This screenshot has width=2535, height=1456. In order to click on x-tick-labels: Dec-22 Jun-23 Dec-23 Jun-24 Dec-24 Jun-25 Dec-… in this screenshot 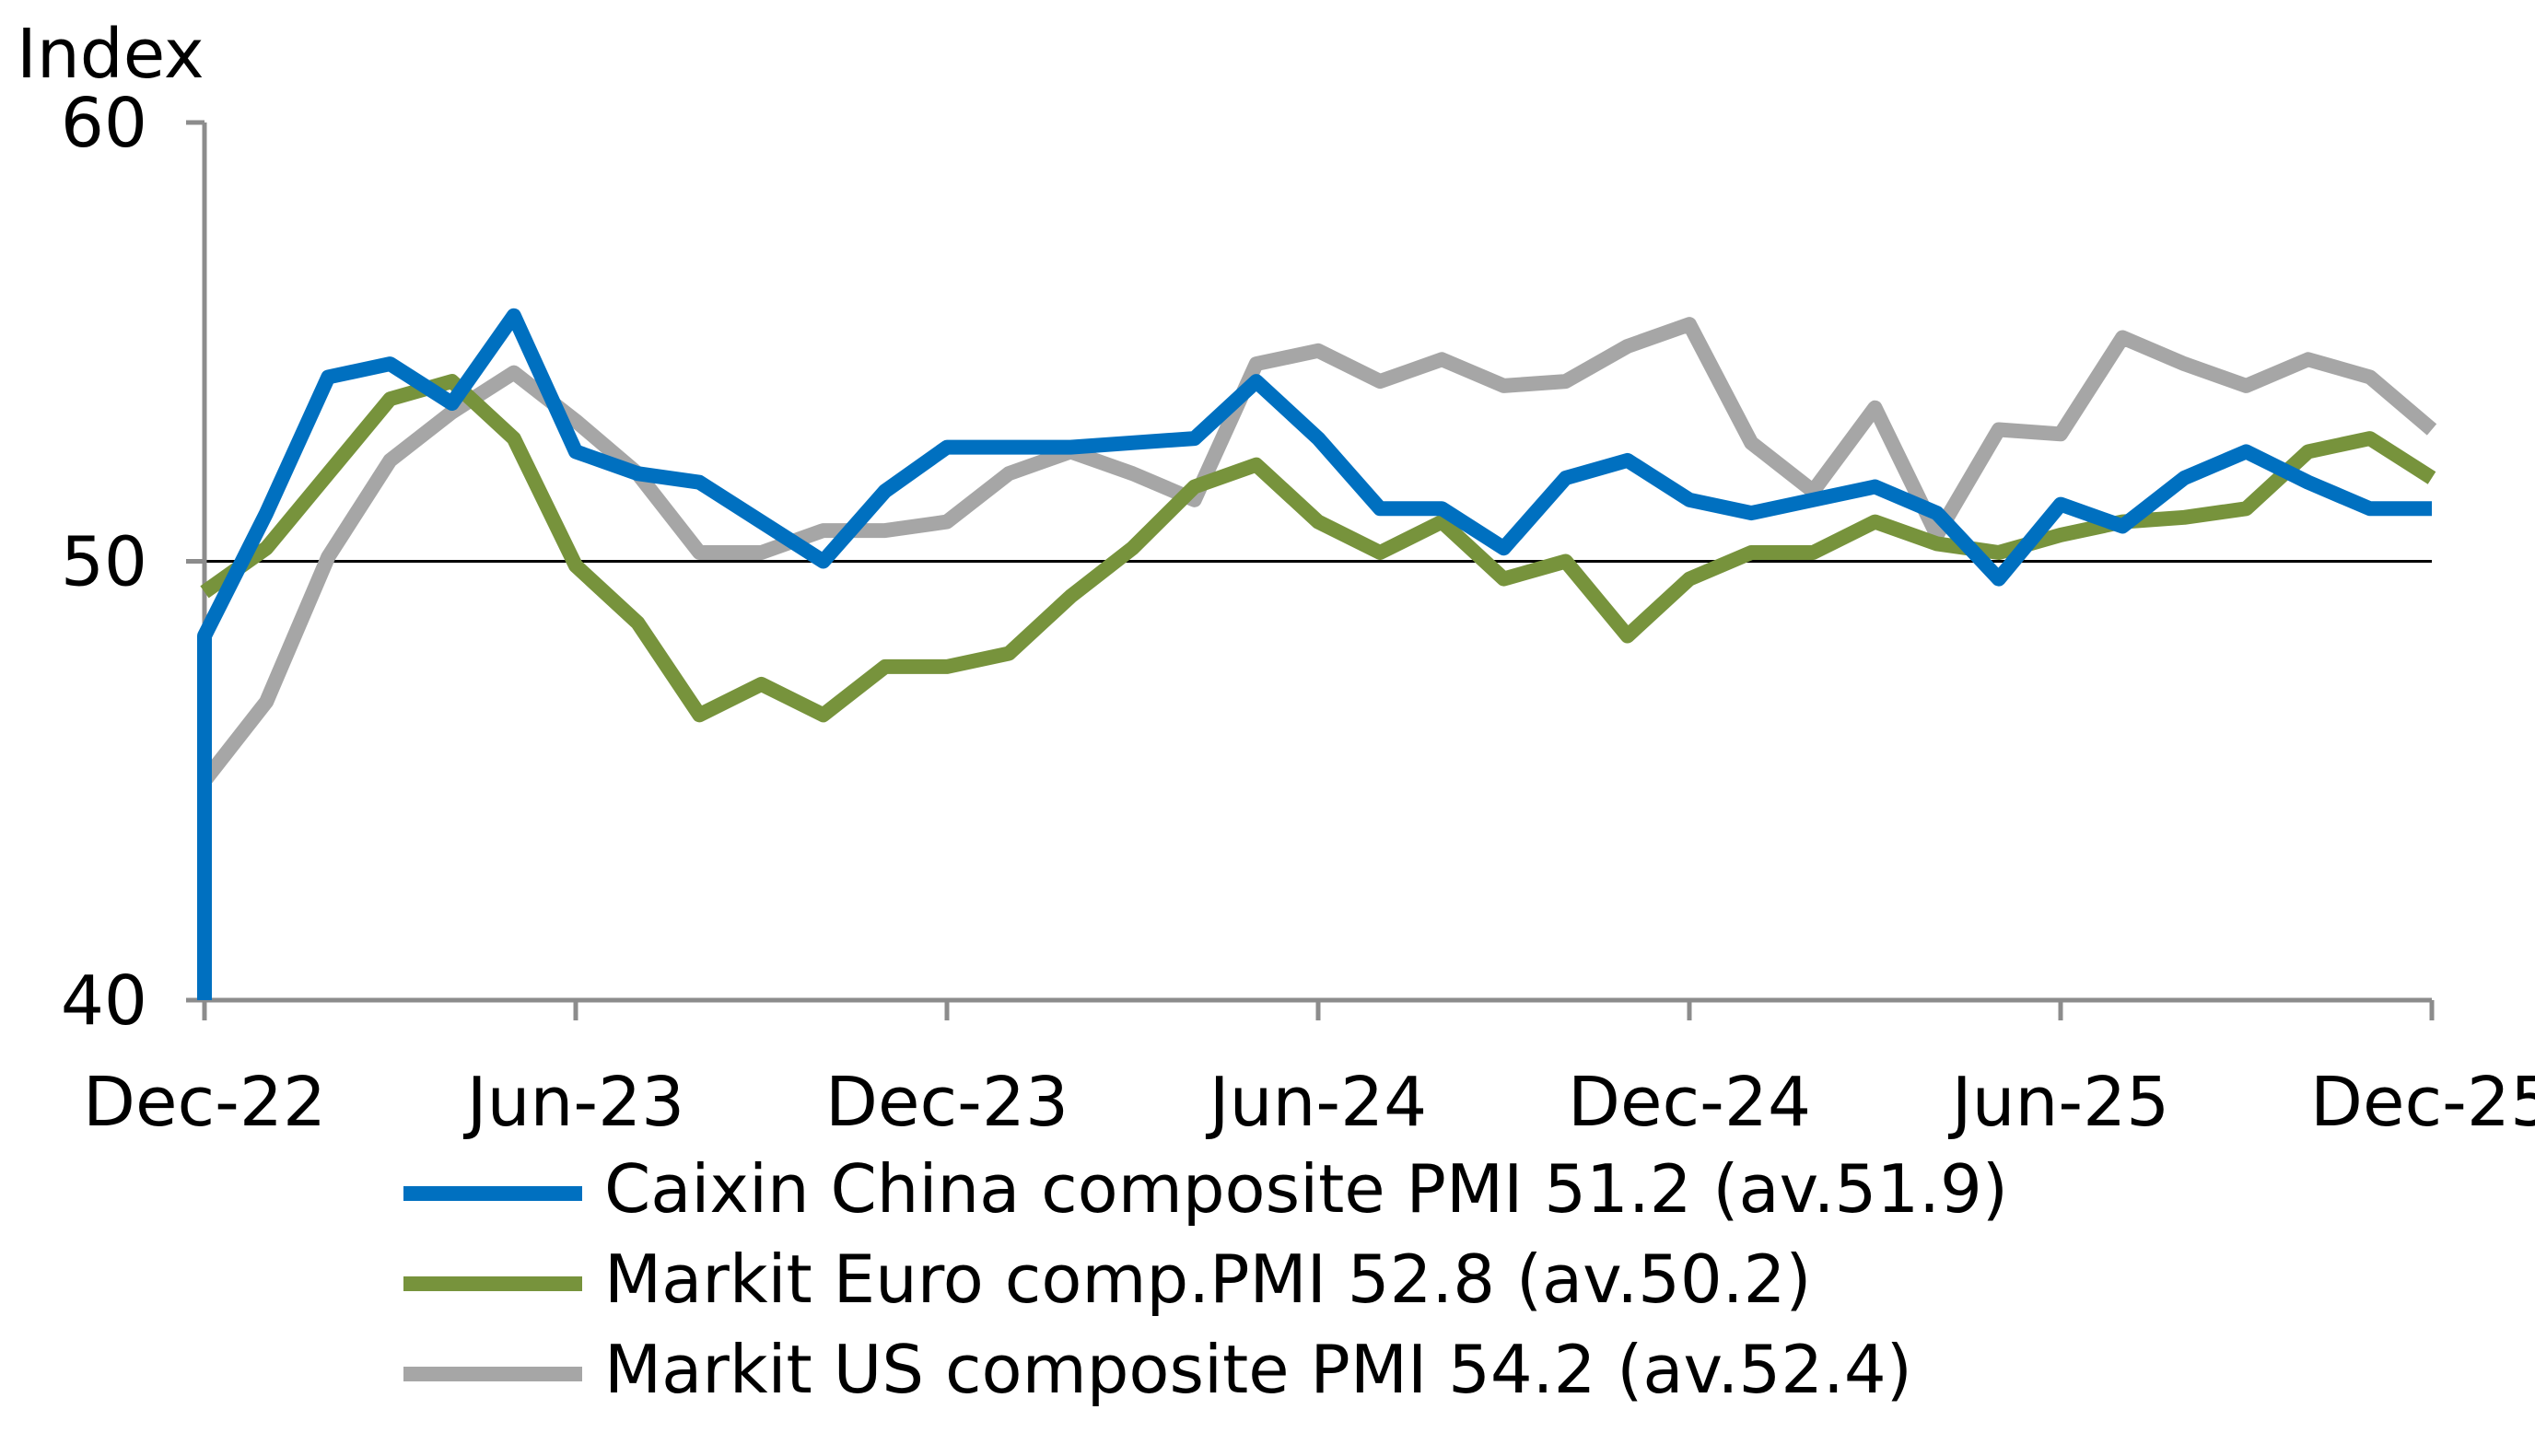, I will do `click(1309, 1102)`.